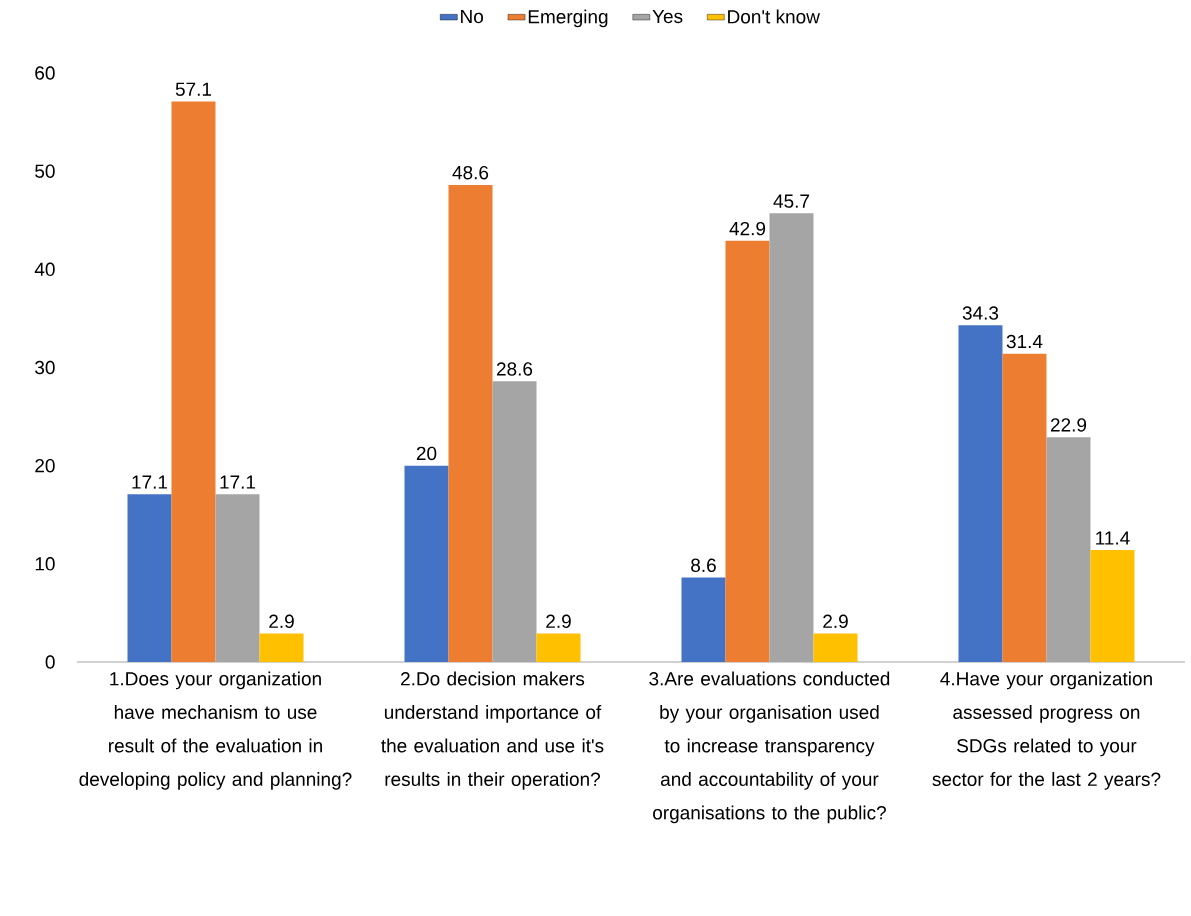 This screenshot has width=1191, height=916. Describe the element at coordinates (568, 18) in the screenshot. I see `legend-label: Emerging` at that location.